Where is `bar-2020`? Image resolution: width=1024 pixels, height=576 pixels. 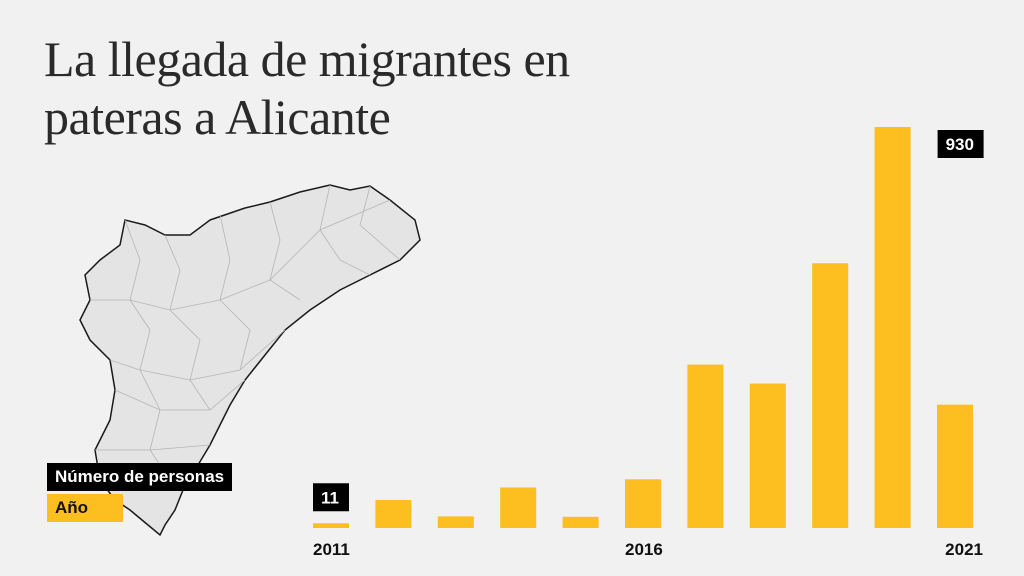
bar-2020 is located at coordinates (892, 327).